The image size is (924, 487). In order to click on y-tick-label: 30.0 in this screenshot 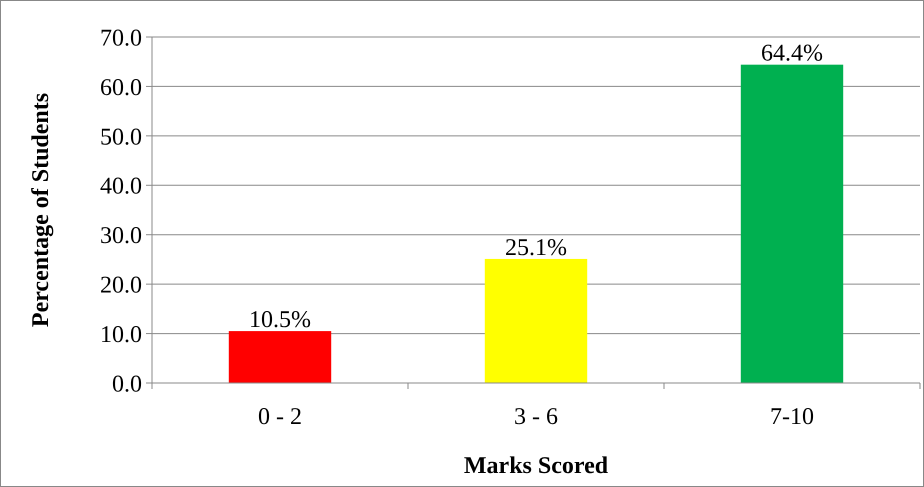, I will do `click(121, 236)`.